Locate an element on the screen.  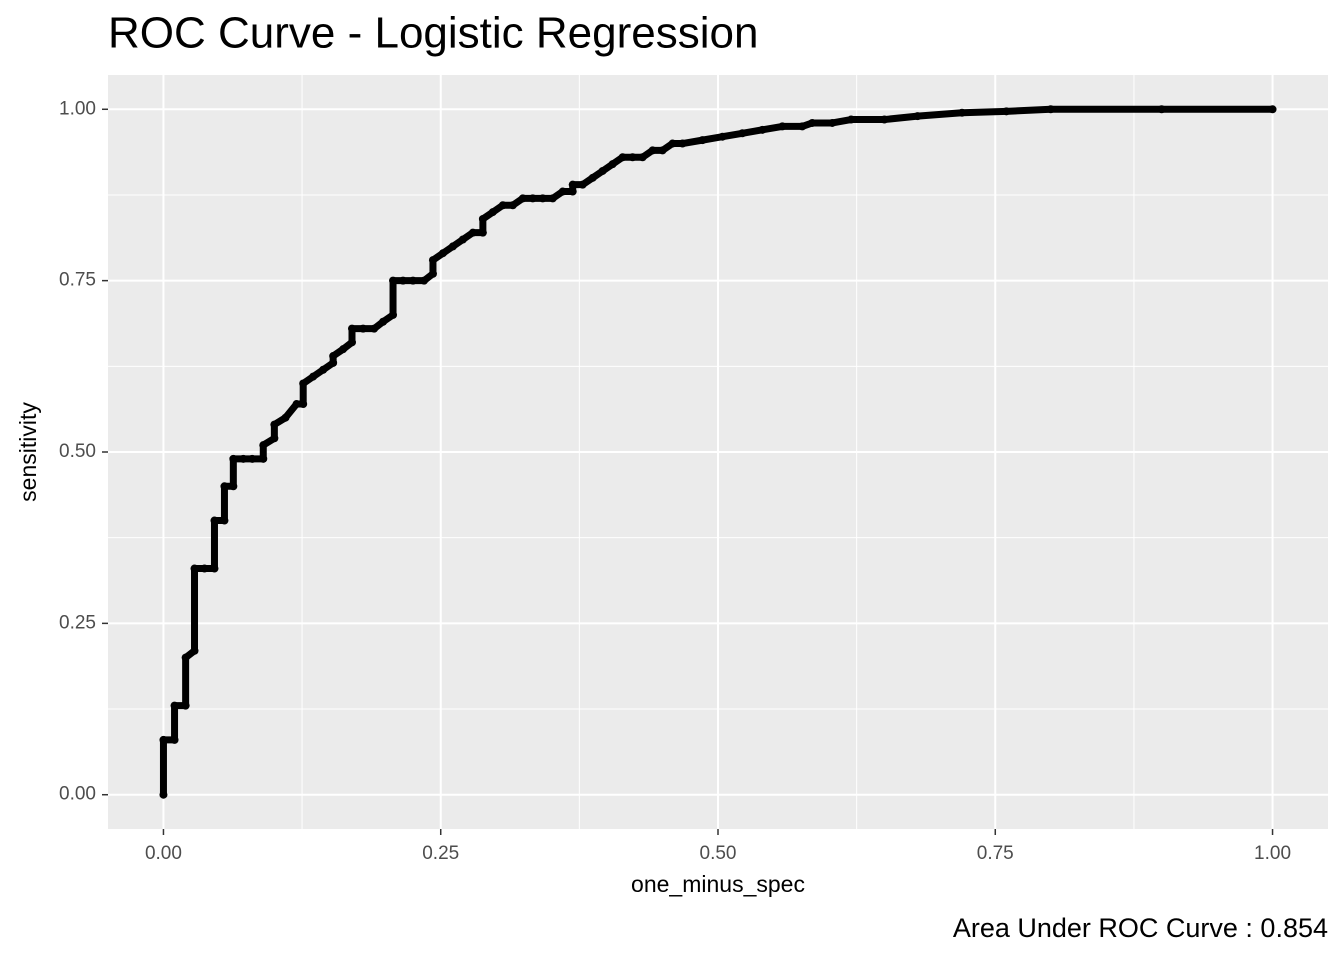
x-tick-label: 1.00 is located at coordinates (1272, 853).